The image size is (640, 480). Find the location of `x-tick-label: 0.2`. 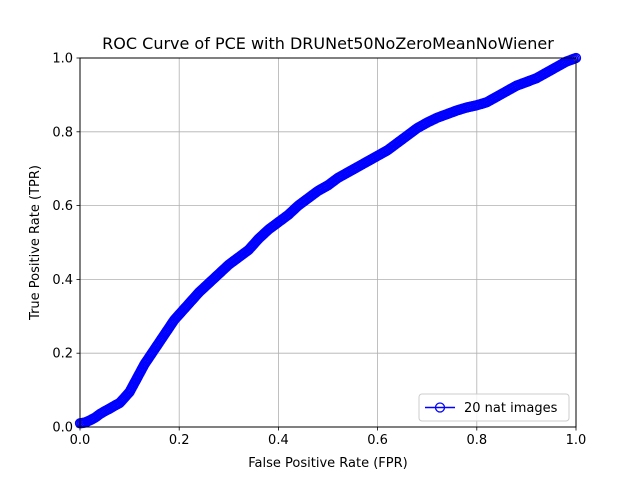

x-tick-label: 0.2 is located at coordinates (179, 440).